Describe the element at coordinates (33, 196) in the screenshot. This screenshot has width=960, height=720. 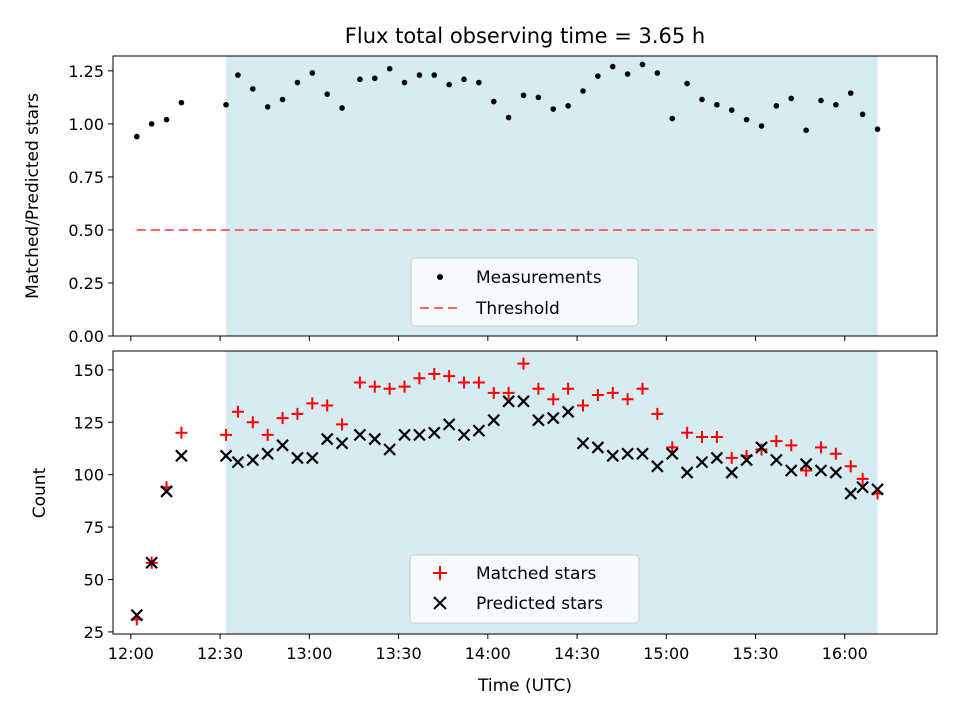
I see `ratio-y-axis-label: Matched/Predicted stars` at that location.